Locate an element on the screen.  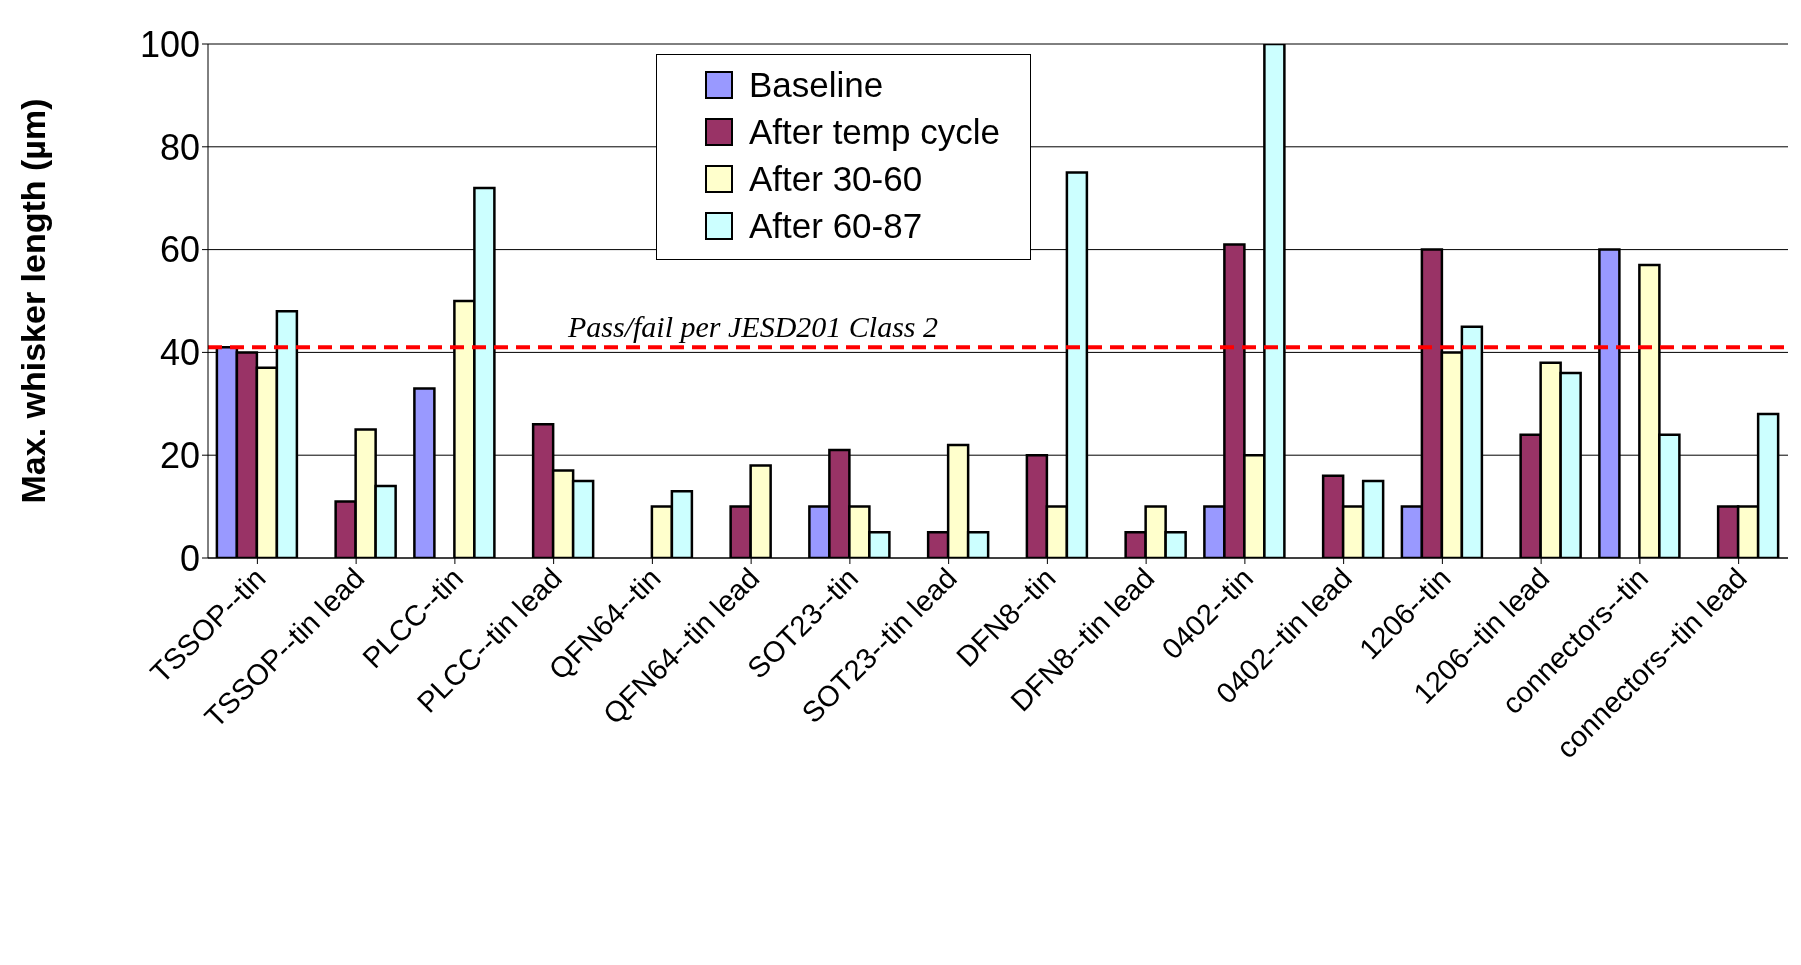
y-tick-label: 60 is located at coordinates (179, 250).